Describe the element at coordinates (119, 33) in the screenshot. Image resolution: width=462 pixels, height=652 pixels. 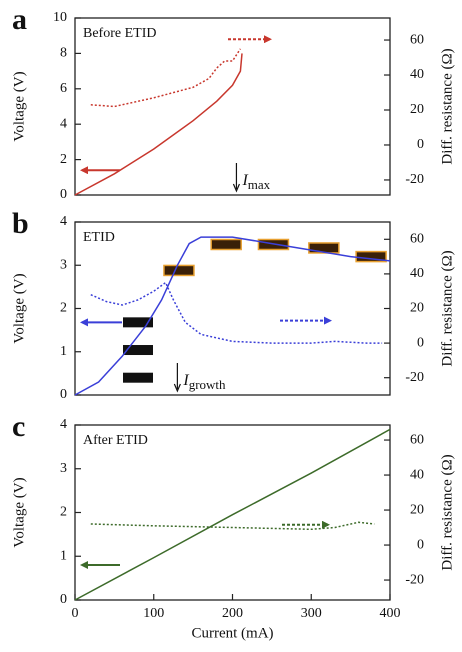
I see `panel-title: Before ETID` at that location.